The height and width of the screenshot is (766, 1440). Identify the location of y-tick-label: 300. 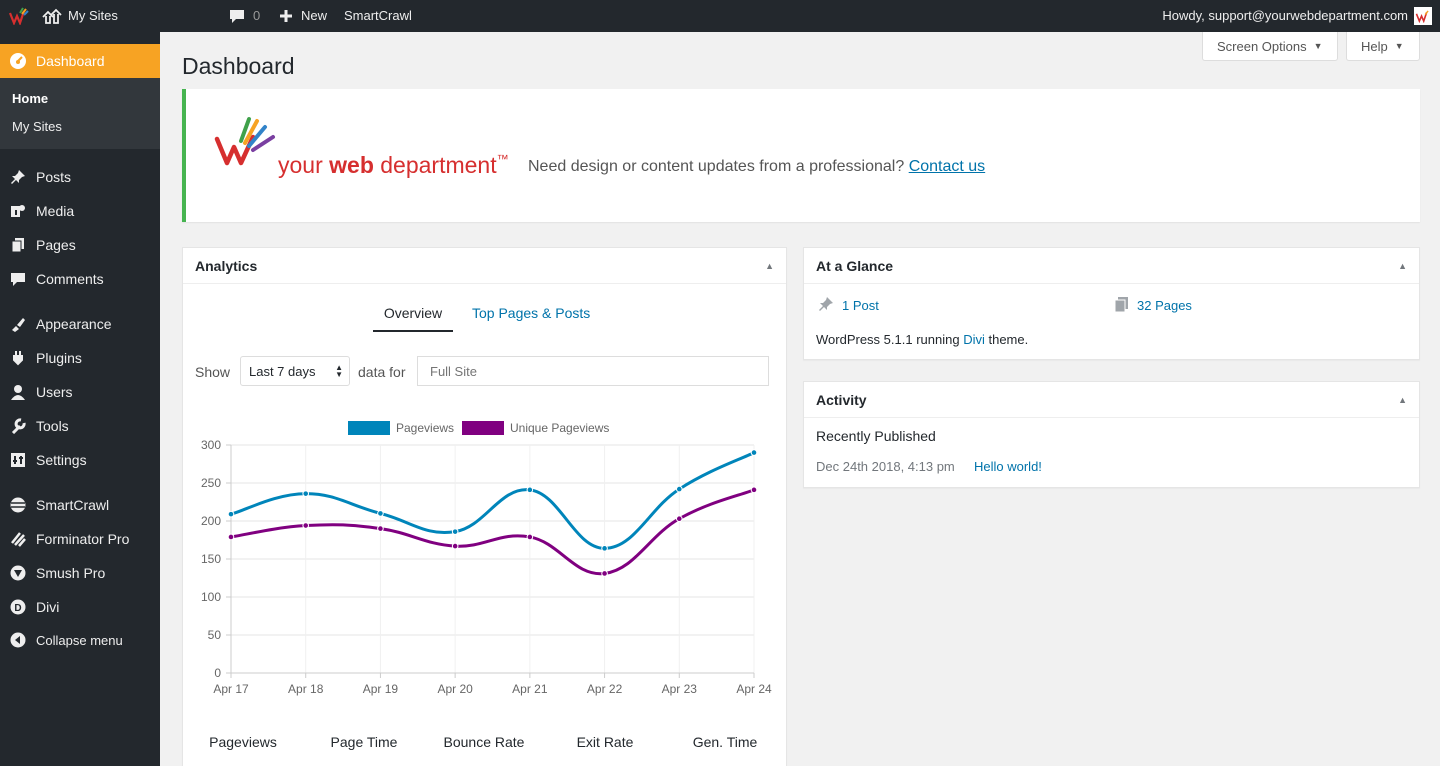
(211, 445).